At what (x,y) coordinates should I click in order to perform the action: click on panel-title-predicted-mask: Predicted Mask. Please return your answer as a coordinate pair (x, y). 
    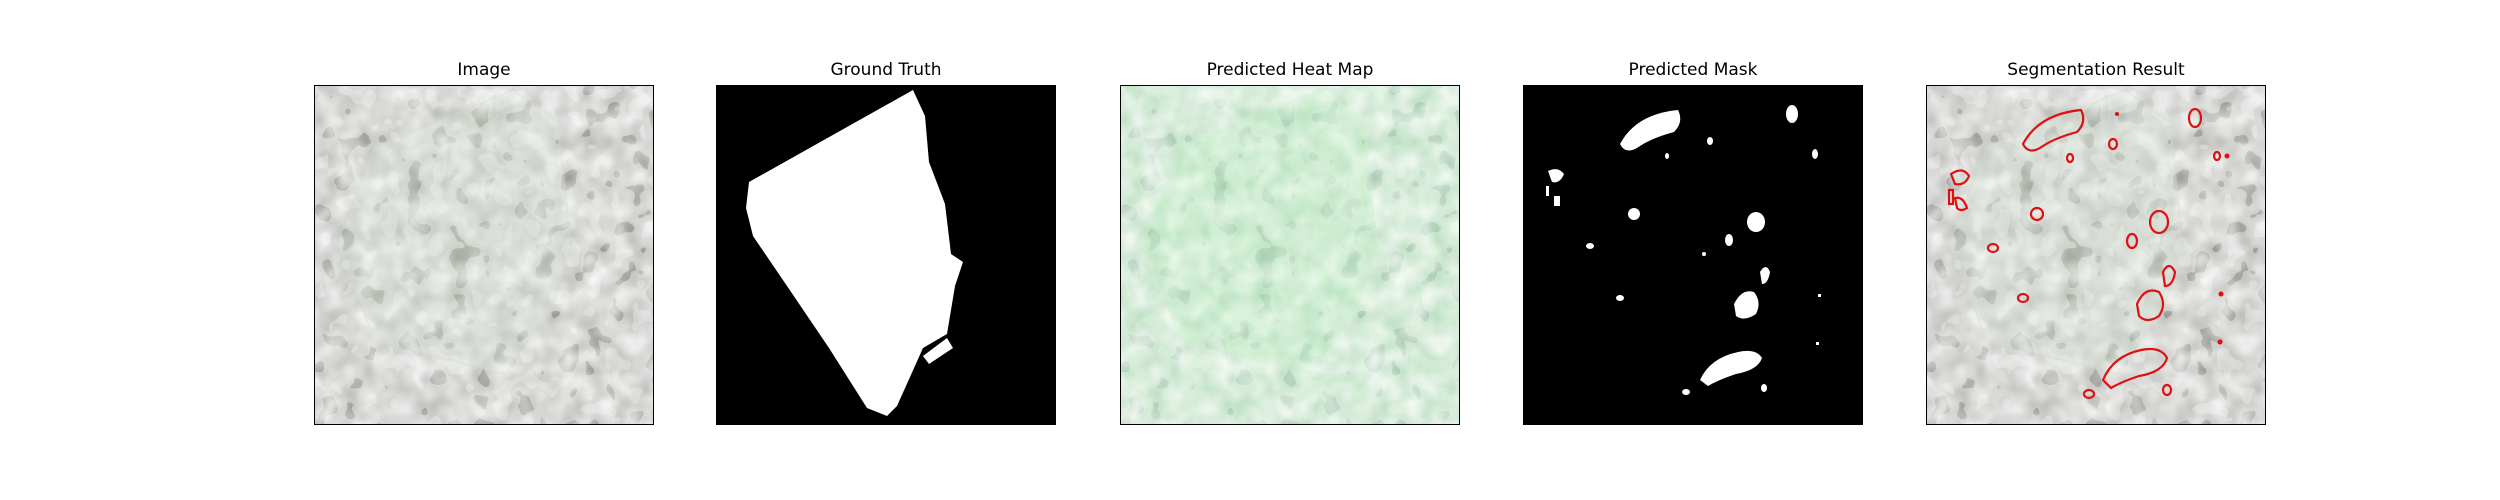
    Looking at the image, I should click on (1693, 70).